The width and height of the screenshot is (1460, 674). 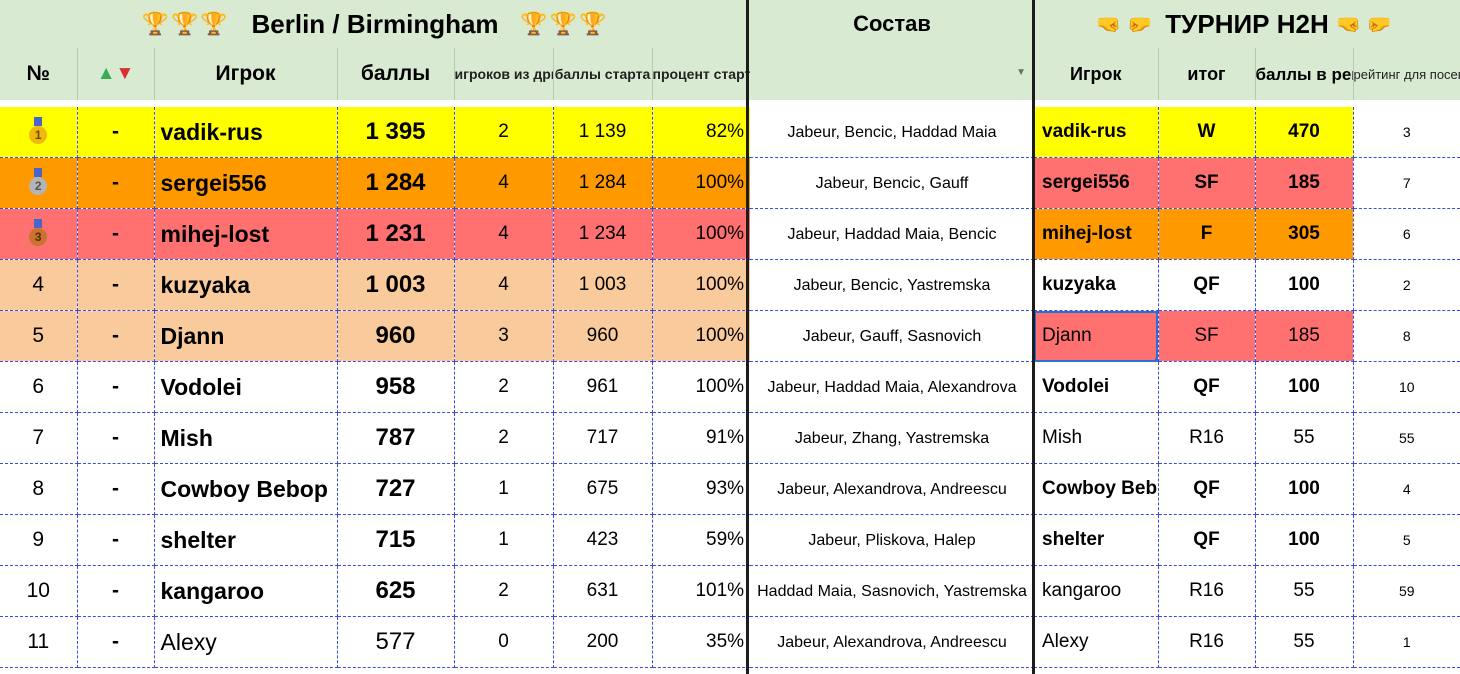 I want to click on dream-players-cell: 0, so click(x=504, y=642).